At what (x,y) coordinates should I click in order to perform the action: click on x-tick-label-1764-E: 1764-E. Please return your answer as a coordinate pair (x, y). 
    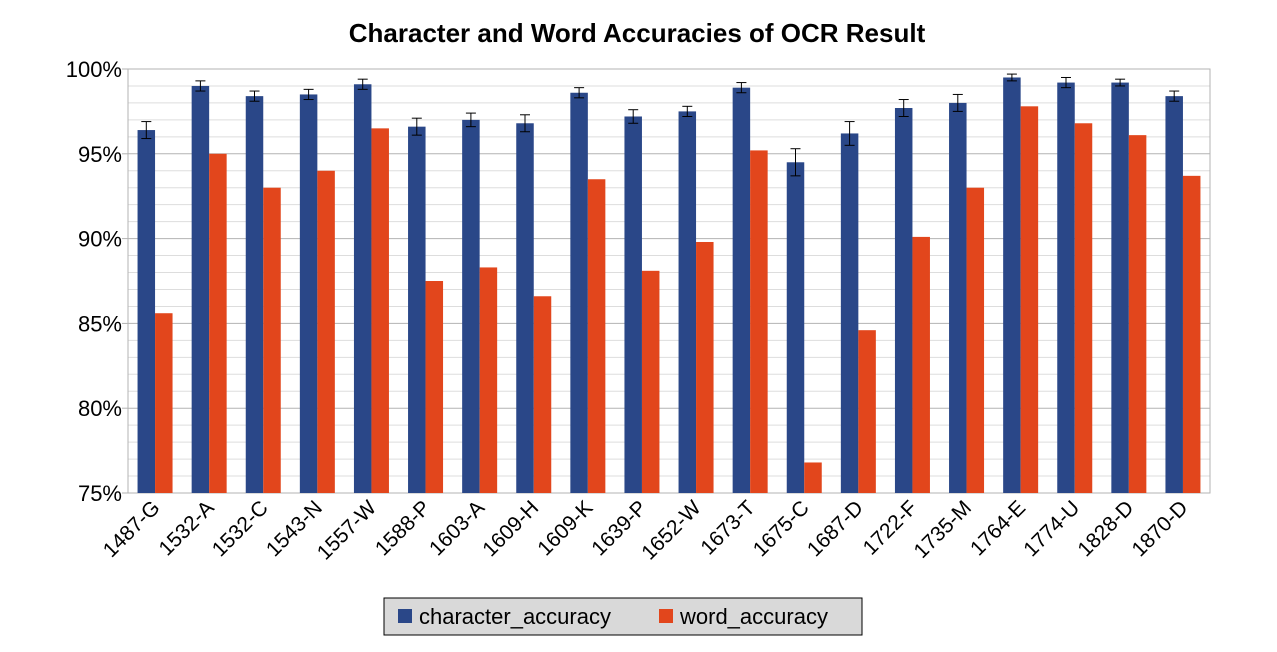
    Looking at the image, I should click on (998, 528).